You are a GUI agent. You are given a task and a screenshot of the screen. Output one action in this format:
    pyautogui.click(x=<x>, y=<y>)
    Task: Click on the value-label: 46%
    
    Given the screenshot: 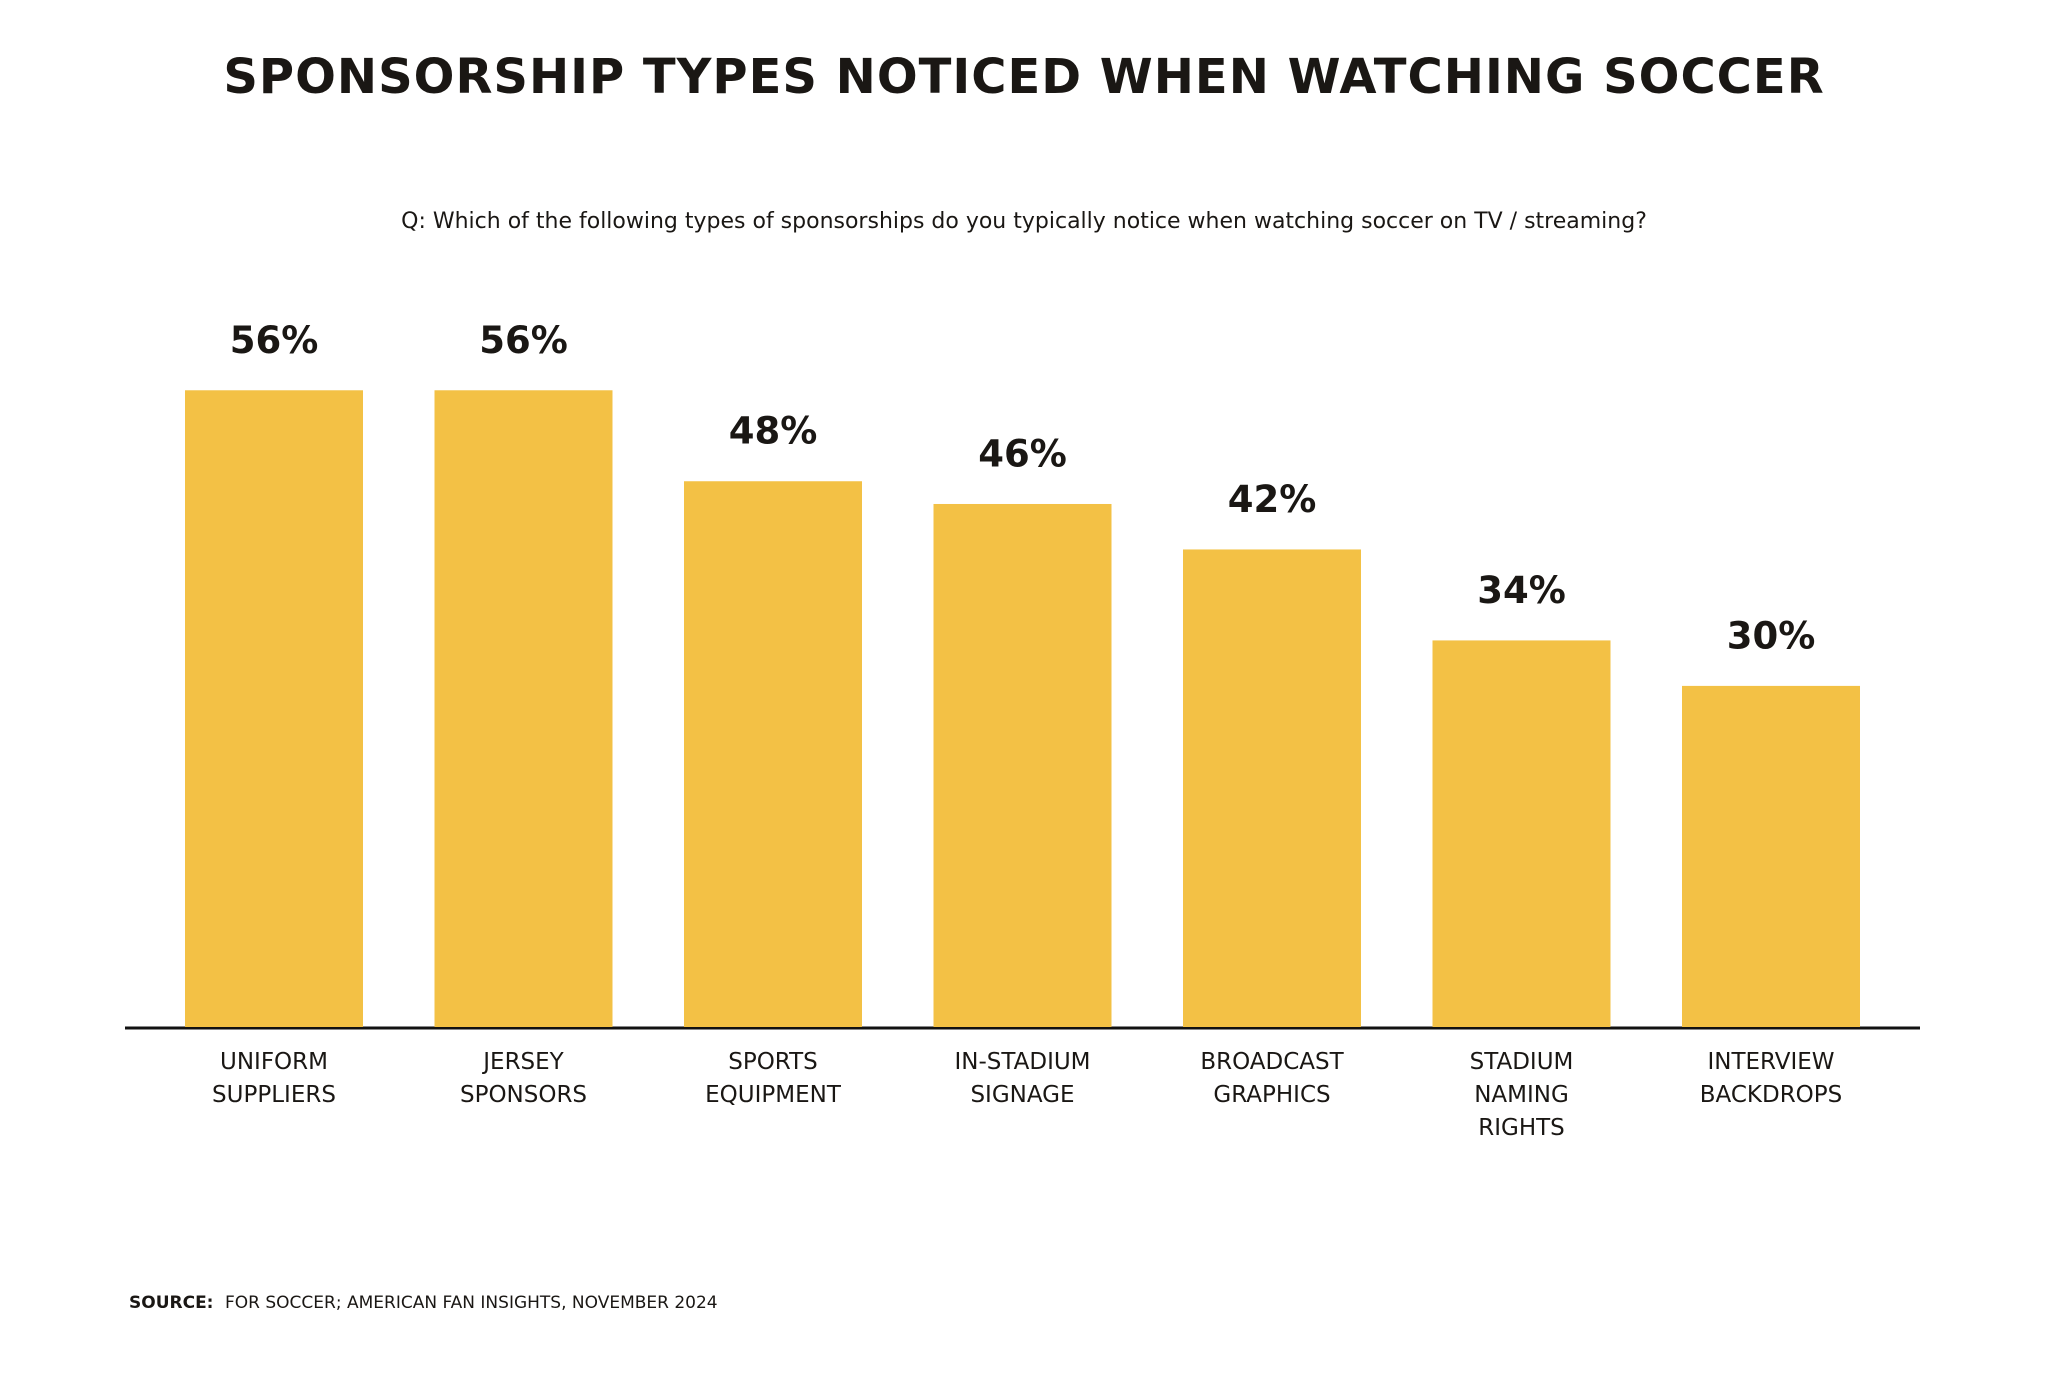 What is the action you would take?
    pyautogui.click(x=1022, y=453)
    